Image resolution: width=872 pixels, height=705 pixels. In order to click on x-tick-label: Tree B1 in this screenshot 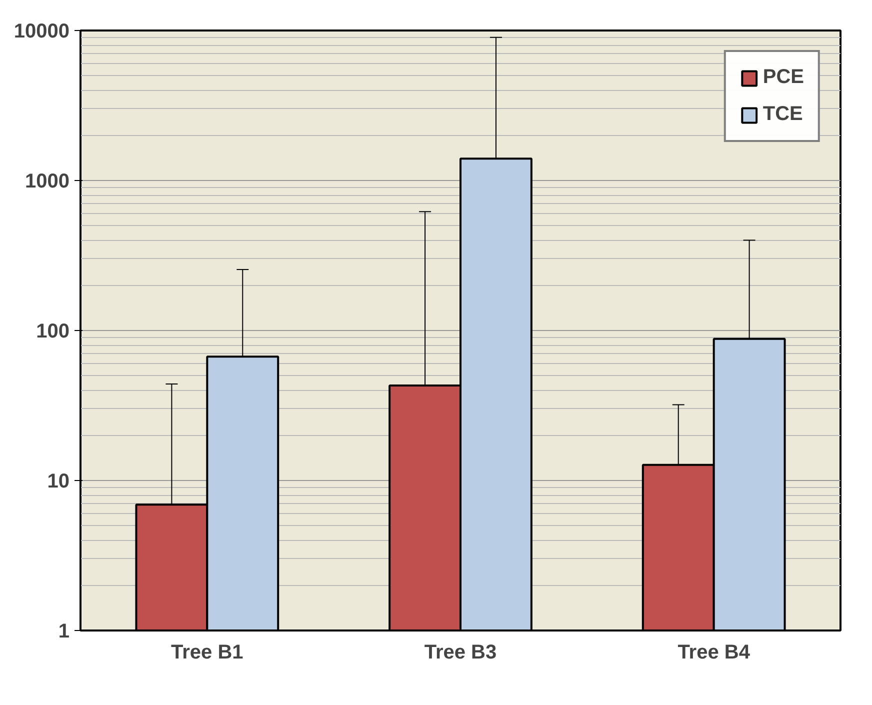, I will do `click(207, 653)`.